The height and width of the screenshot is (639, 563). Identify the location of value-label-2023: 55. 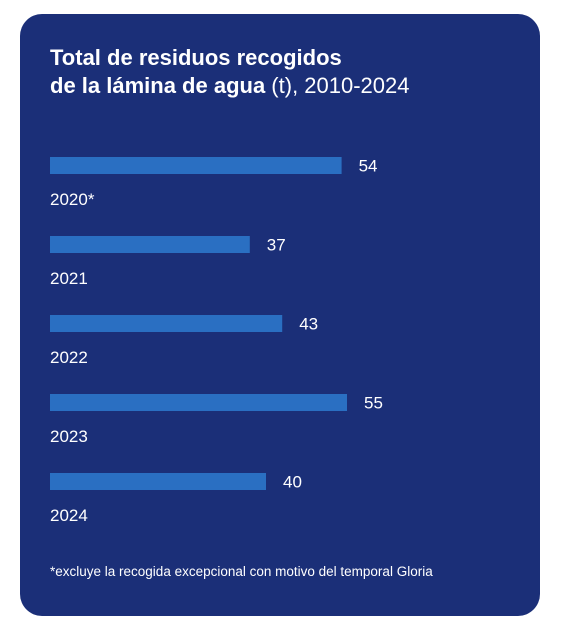
(373, 403).